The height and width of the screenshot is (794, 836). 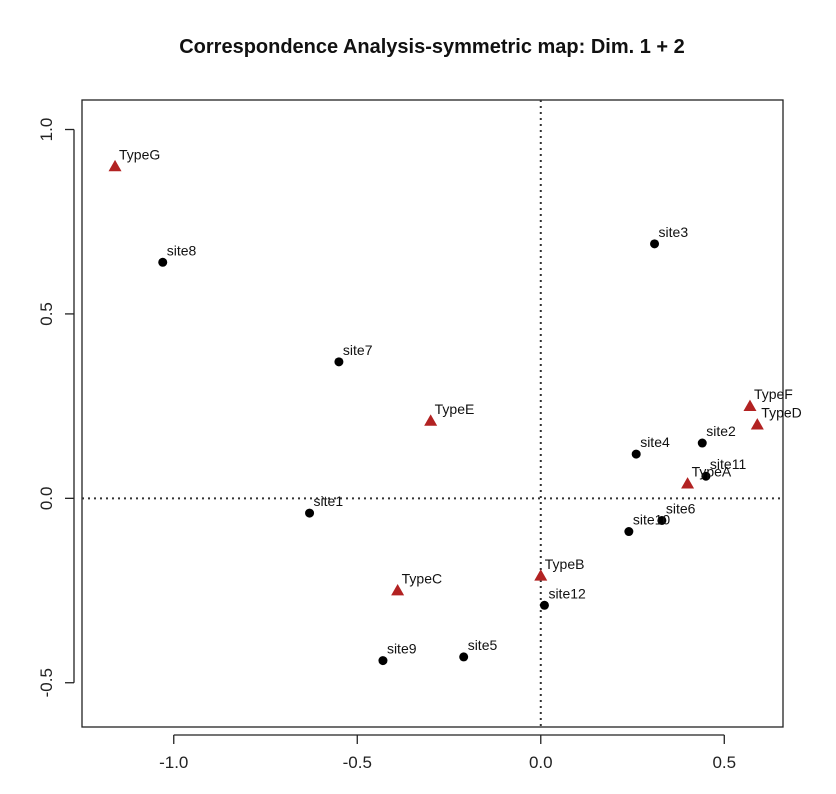 I want to click on y-tick-label: 0.0, so click(x=46, y=499).